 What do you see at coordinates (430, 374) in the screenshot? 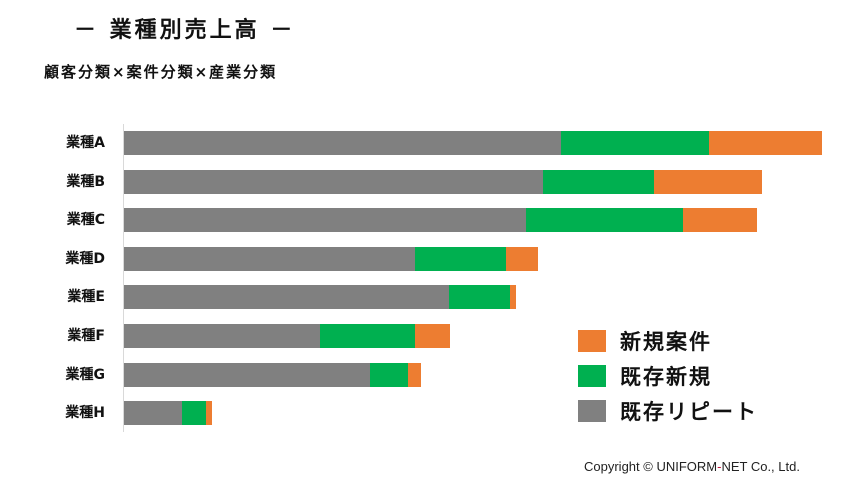
I see `bar-row: 業種G` at bounding box center [430, 374].